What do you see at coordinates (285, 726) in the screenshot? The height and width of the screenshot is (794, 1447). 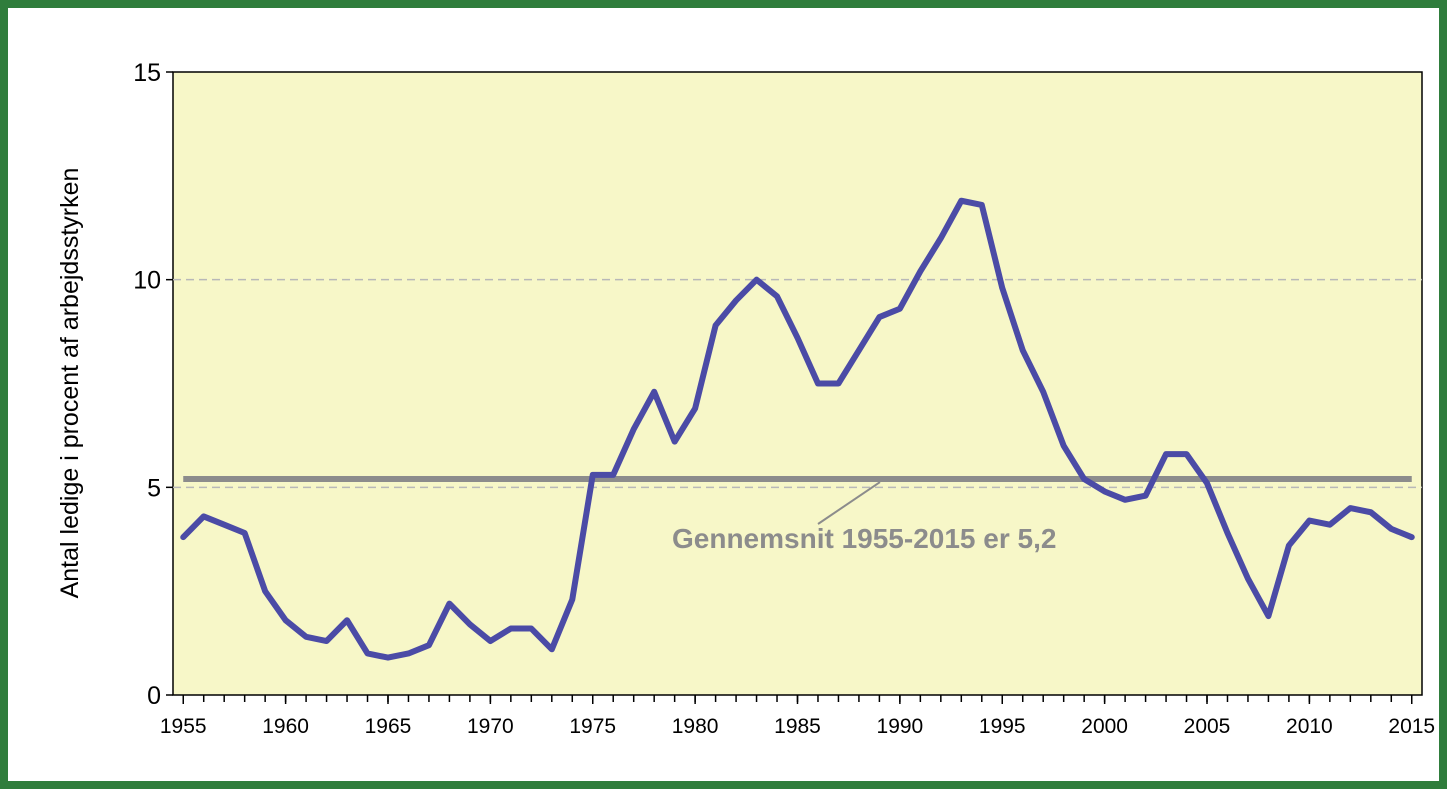 I see `x-tick-label: 1960` at bounding box center [285, 726].